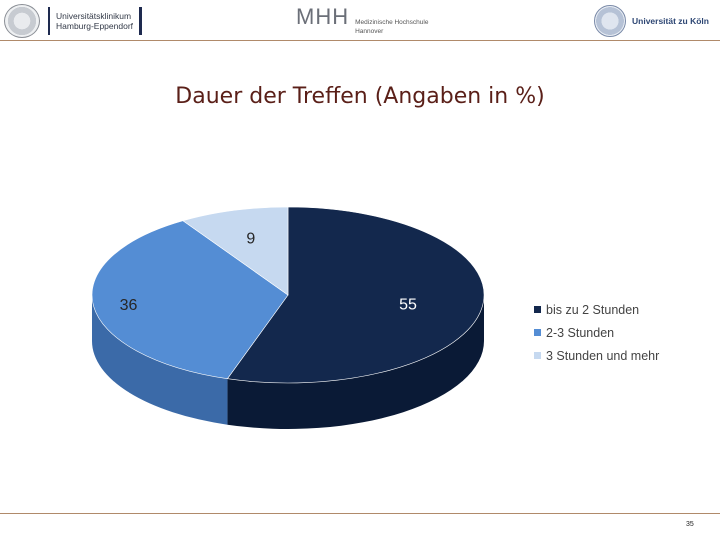  Describe the element at coordinates (360, 40) in the screenshot. I see `header-divider` at that location.